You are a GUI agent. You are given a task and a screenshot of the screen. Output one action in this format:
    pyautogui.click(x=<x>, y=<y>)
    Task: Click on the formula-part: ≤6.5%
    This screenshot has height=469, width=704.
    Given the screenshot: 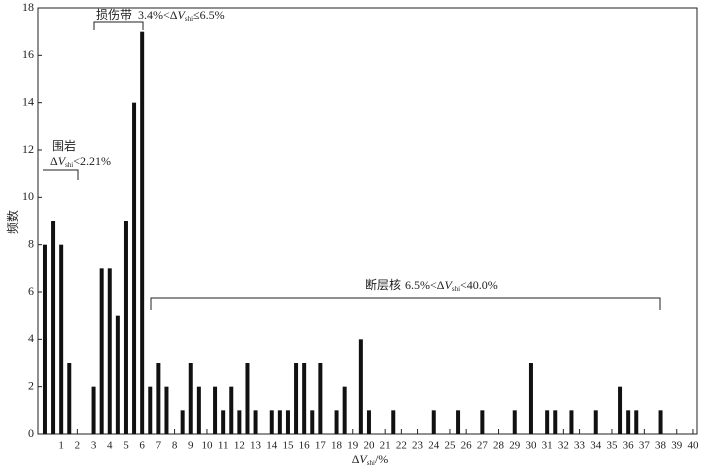 What is the action you would take?
    pyautogui.click(x=209, y=15)
    